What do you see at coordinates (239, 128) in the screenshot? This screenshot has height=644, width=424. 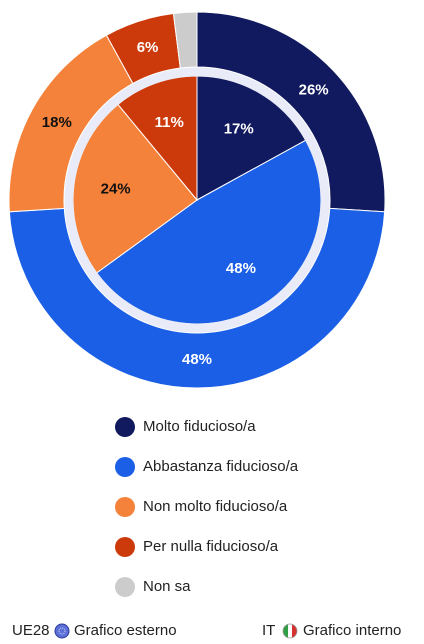 I see `data-label: 17%` at bounding box center [239, 128].